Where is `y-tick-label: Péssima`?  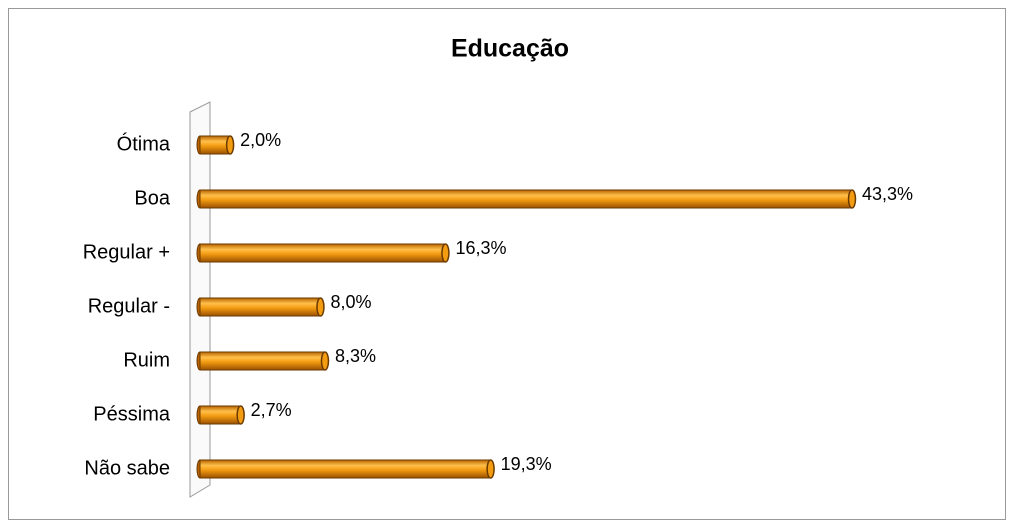 y-tick-label: Péssima is located at coordinates (132, 414).